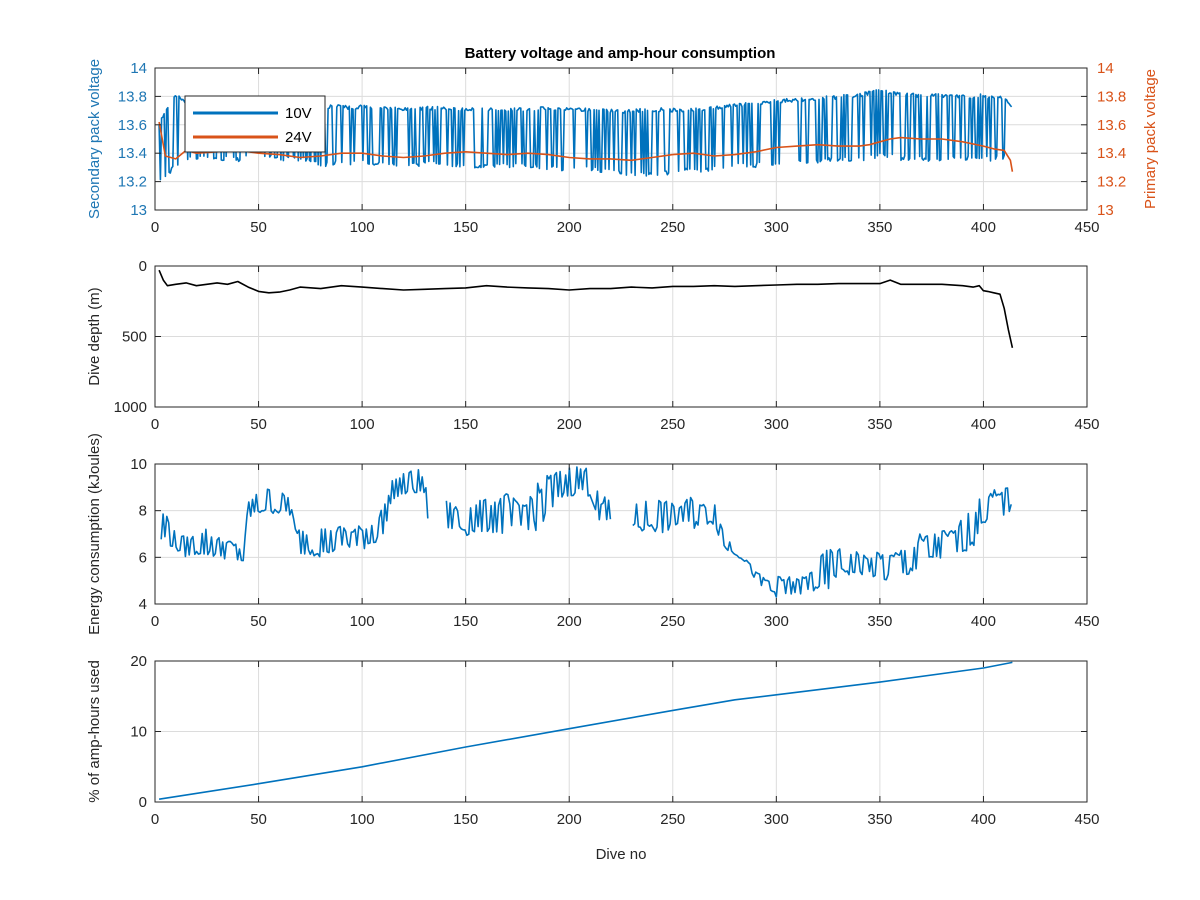 The height and width of the screenshot is (900, 1200). I want to click on amp-hours-xtick-label: 50, so click(258, 819).